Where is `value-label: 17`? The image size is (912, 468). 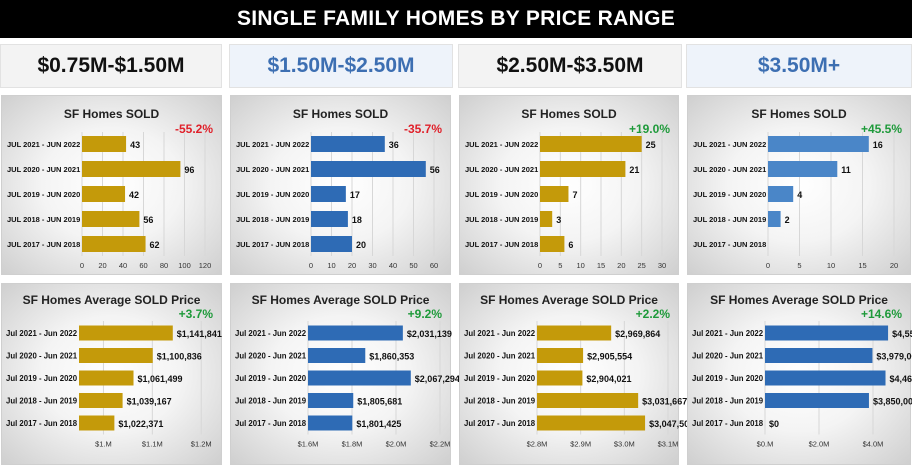
value-label: 17 is located at coordinates (355, 195).